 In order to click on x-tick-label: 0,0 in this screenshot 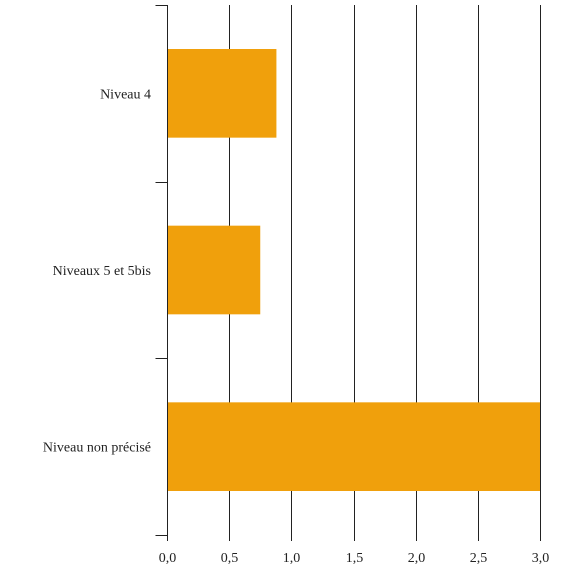, I will do `click(168, 558)`.